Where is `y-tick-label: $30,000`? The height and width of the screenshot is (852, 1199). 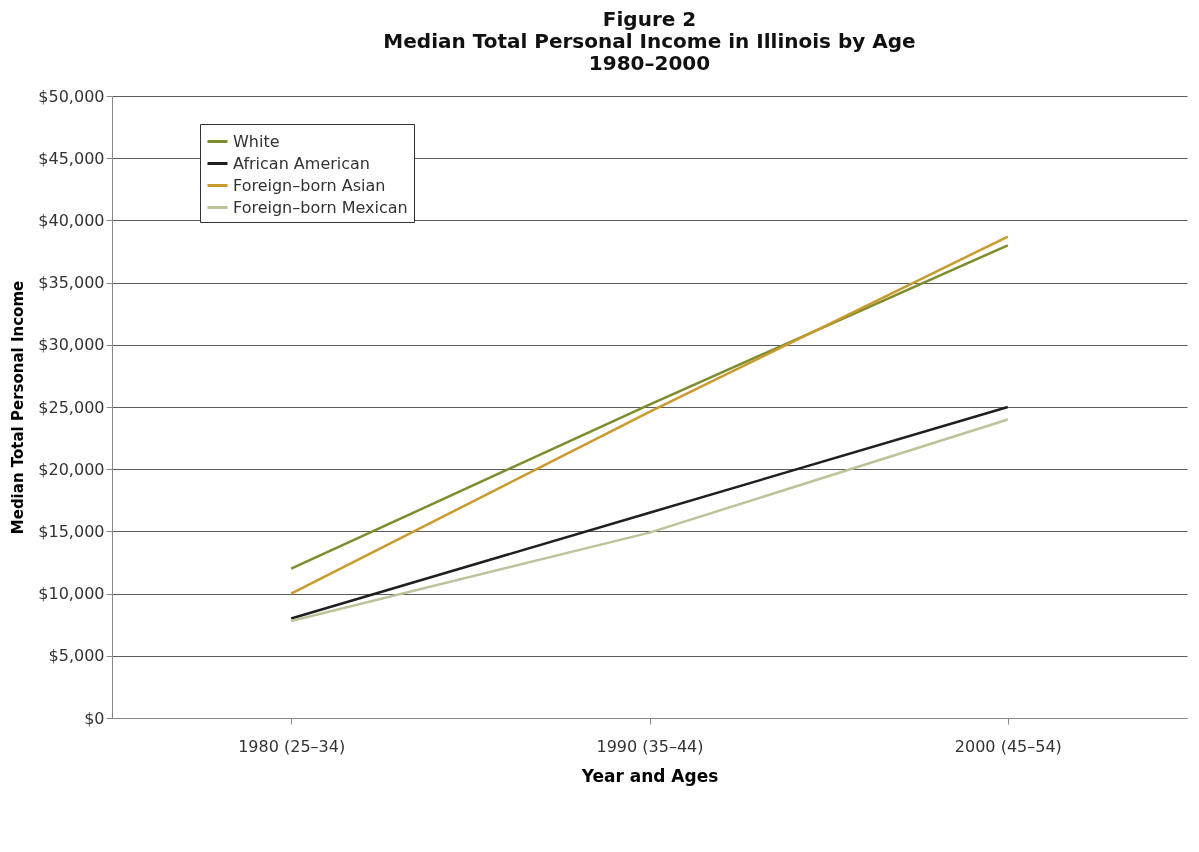
y-tick-label: $30,000 is located at coordinates (71, 345).